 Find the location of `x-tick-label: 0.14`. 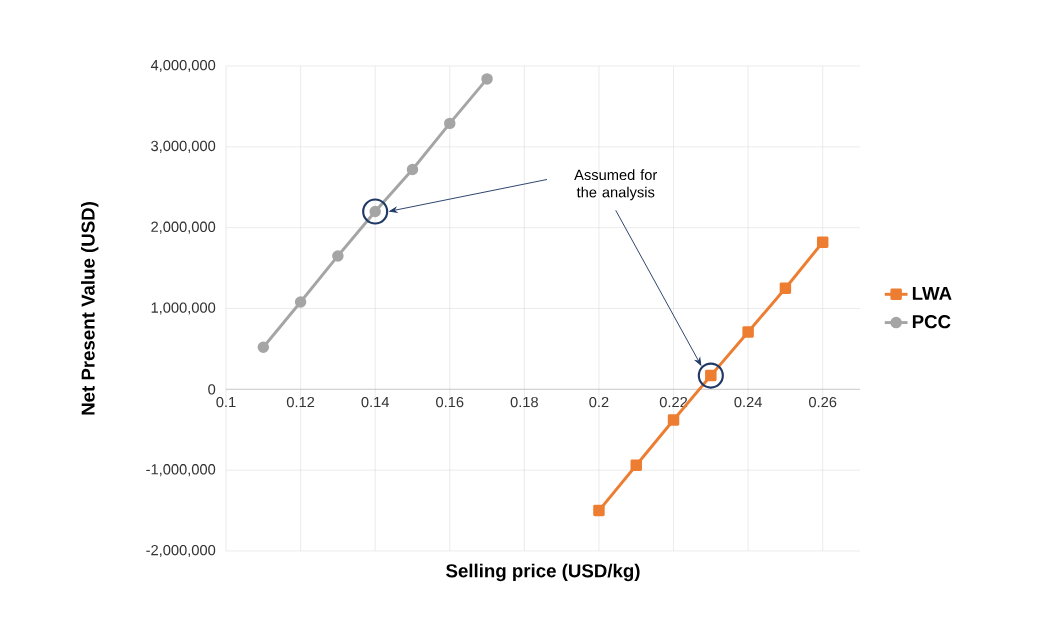

x-tick-label: 0.14 is located at coordinates (375, 402).